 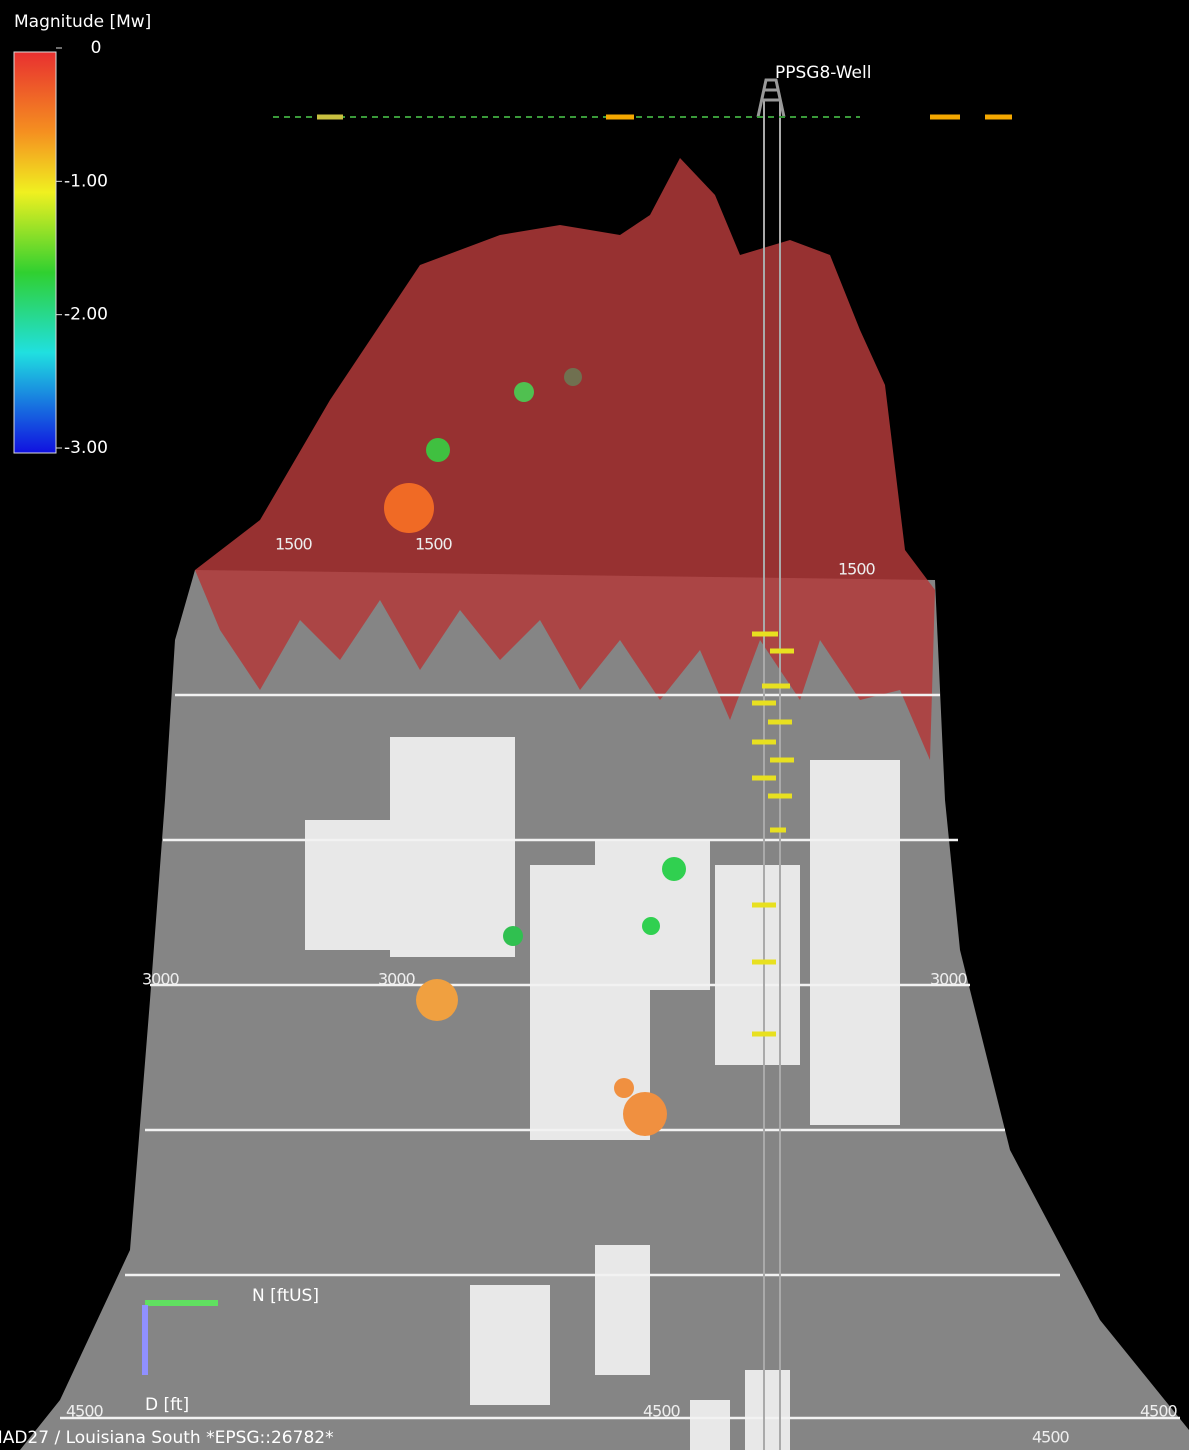 What do you see at coordinates (82, 22) in the screenshot?
I see `colorbar-title: Magnitude [Mw]` at bounding box center [82, 22].